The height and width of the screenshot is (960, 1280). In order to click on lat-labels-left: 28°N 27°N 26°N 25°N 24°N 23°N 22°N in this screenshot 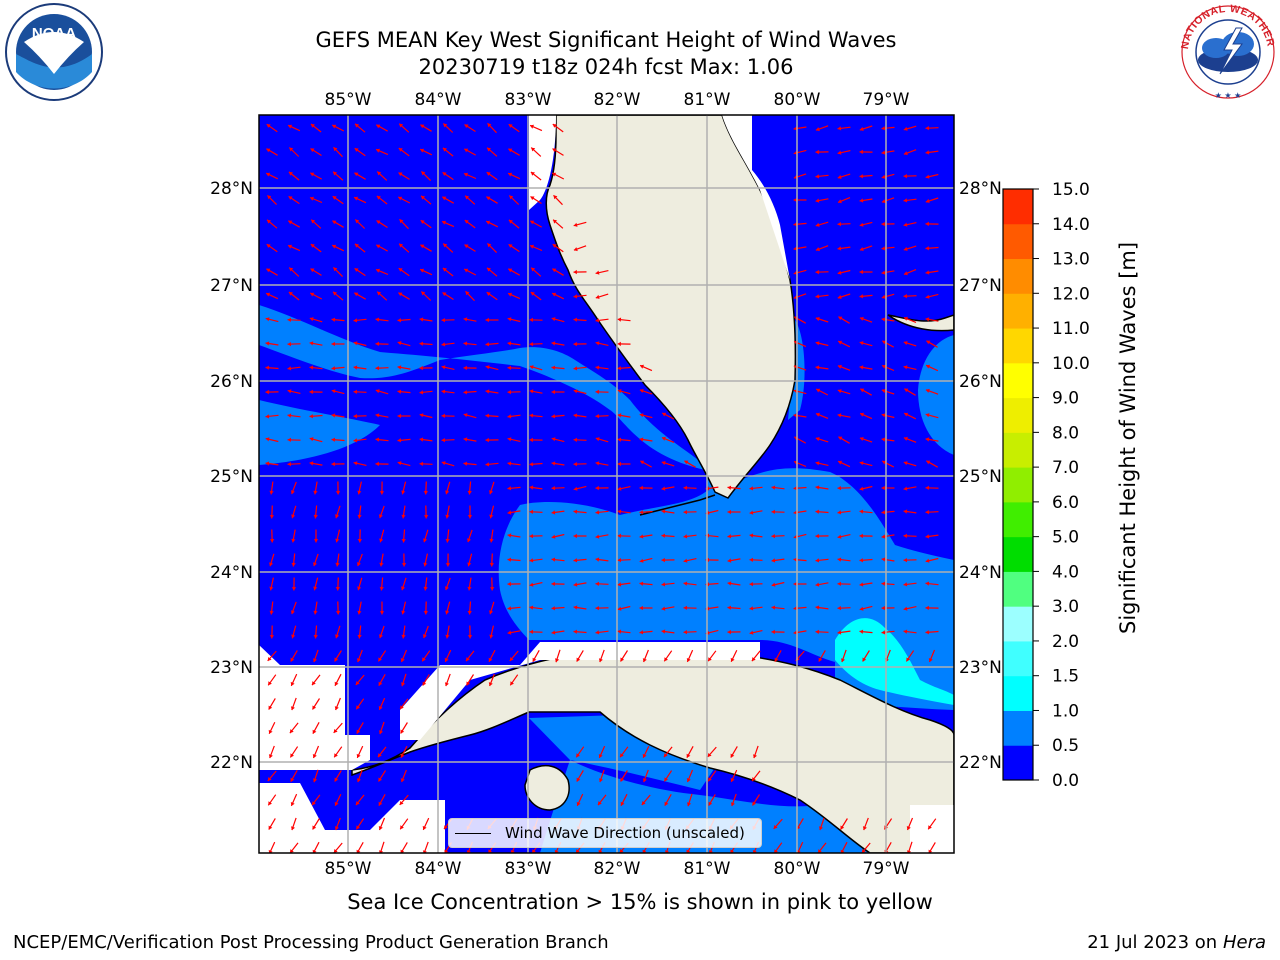, I will do `click(231, 476)`.